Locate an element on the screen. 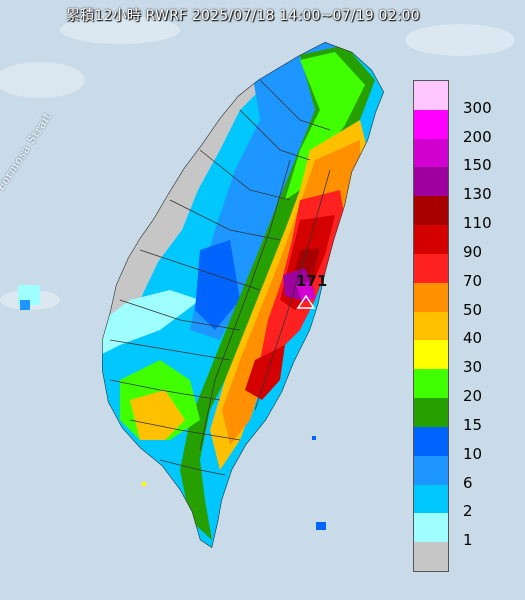 This screenshot has height=600, width=525. legend-label: 20 is located at coordinates (473, 396).